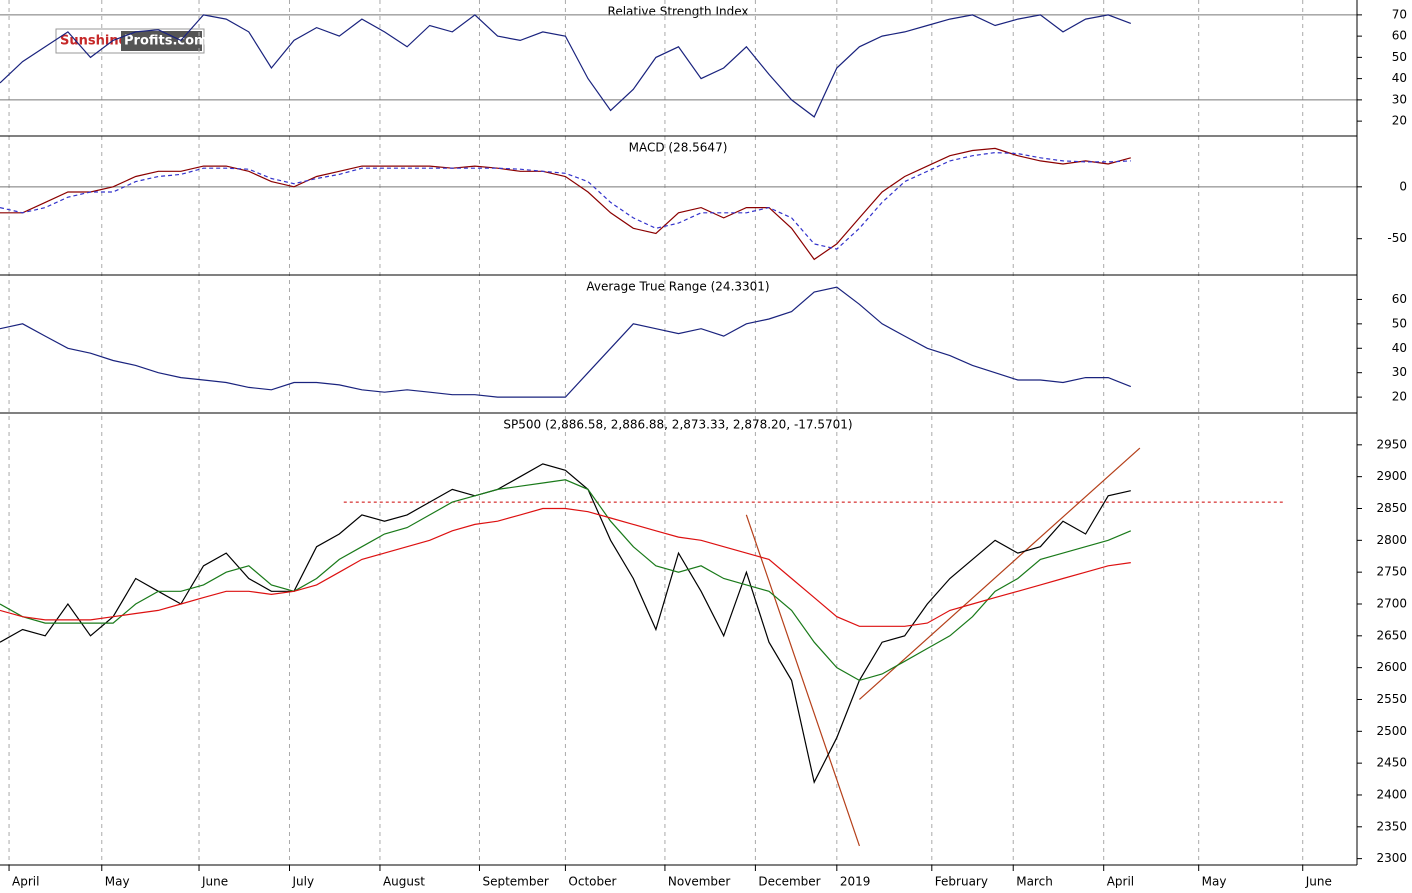 This screenshot has height=893, width=1412. What do you see at coordinates (1391, 731) in the screenshot?
I see `y-tick-label: 2500` at bounding box center [1391, 731].